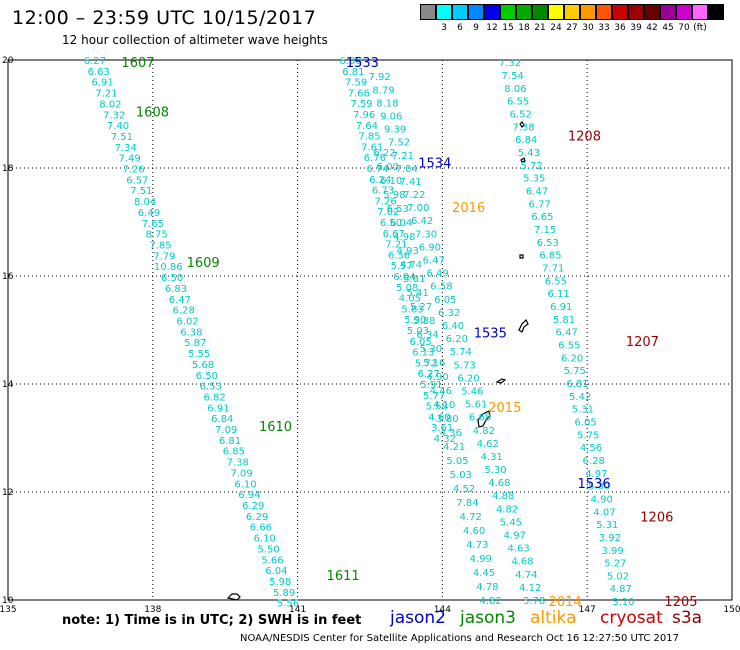 The height and width of the screenshot is (650, 740). Describe the element at coordinates (176, 289) in the screenshot. I see `swh-value: 6.83` at that location.